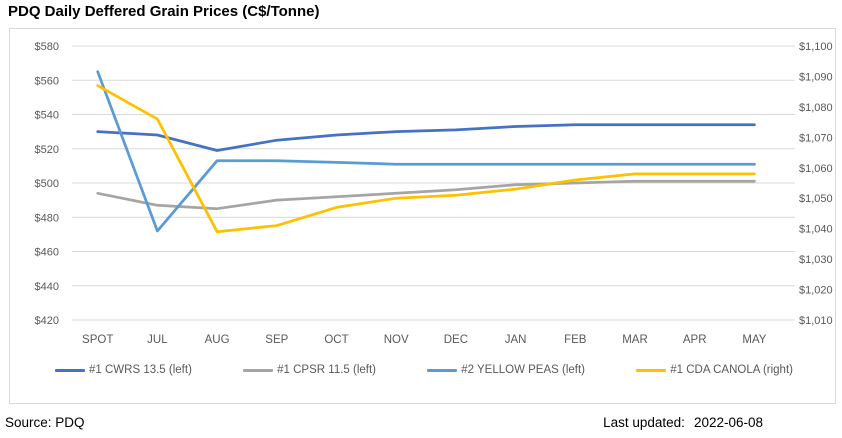 This screenshot has width=842, height=438. I want to click on left-axis-tick-label: $500, so click(47, 184).